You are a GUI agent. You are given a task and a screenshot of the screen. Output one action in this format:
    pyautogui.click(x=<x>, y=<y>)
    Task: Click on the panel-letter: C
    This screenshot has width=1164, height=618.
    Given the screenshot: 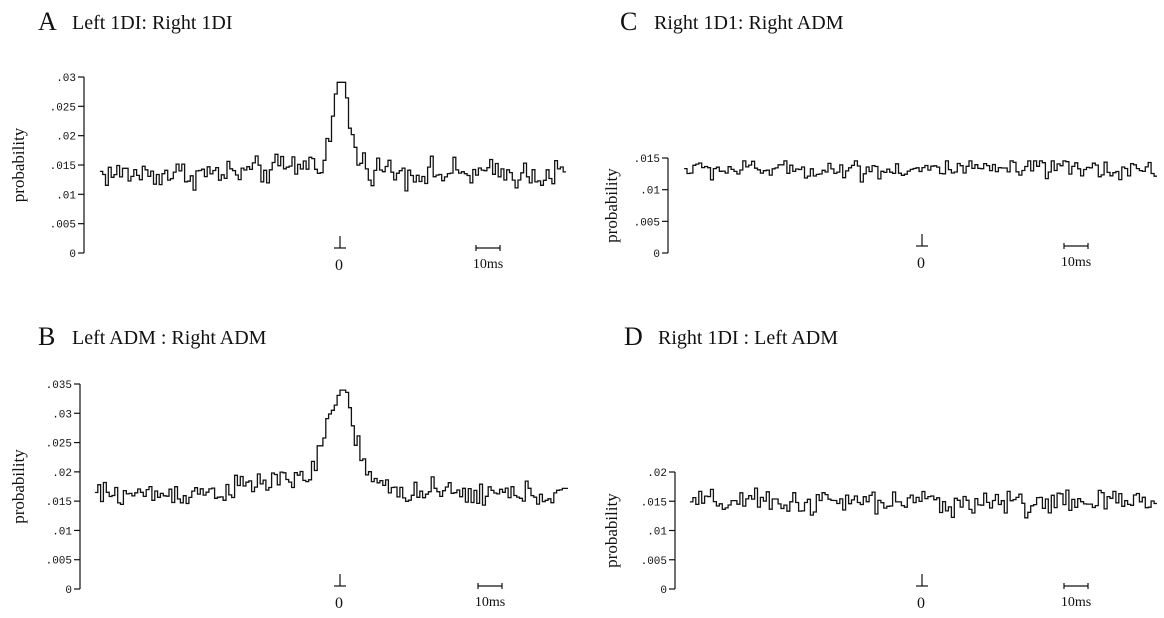 What is the action you would take?
    pyautogui.click(x=628, y=21)
    